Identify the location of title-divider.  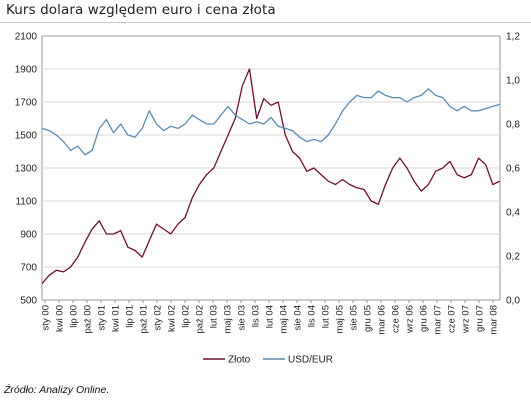
(265, 22).